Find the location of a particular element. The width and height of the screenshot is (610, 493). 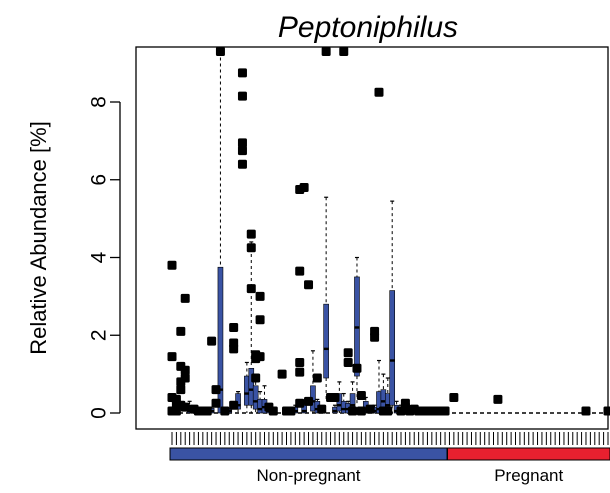

group-label: Non-pregnant is located at coordinates (309, 475).